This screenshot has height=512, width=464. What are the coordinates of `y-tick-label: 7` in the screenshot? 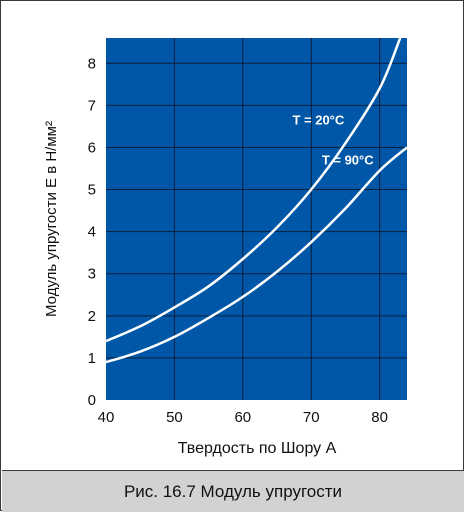 It's located at (92, 105).